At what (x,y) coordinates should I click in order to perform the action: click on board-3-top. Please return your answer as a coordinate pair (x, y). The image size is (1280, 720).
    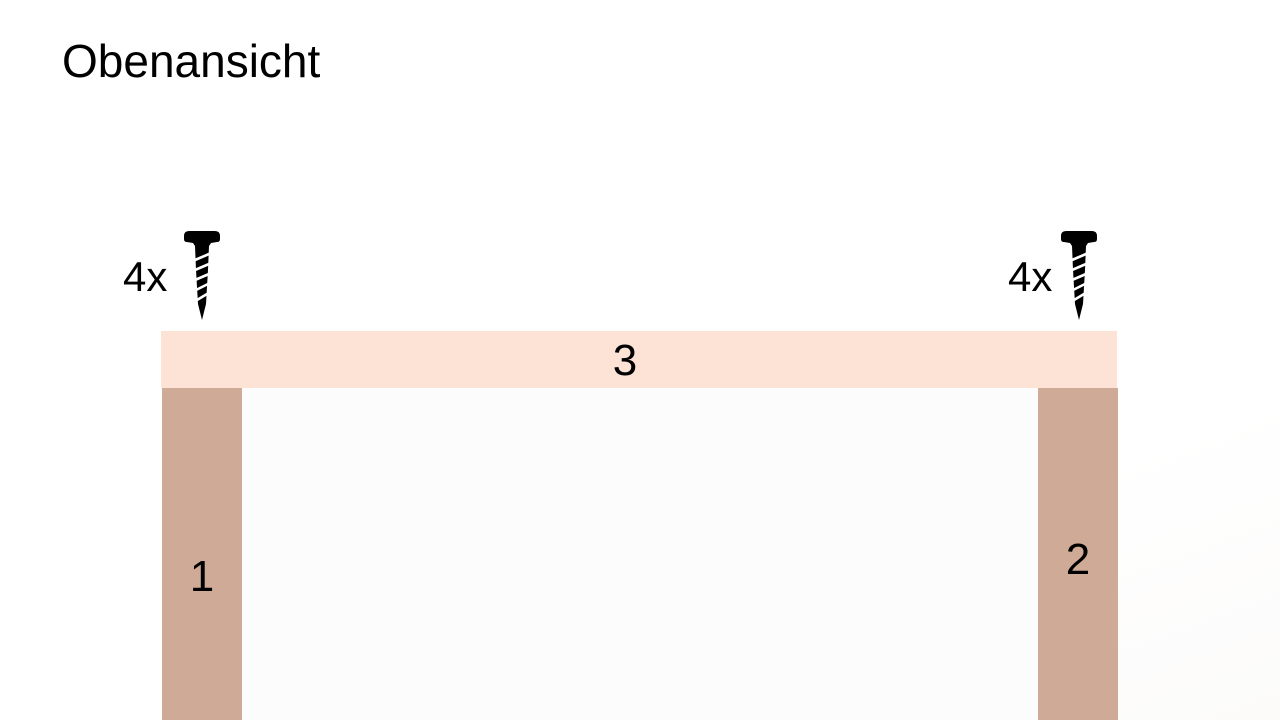
    Looking at the image, I should click on (639, 359).